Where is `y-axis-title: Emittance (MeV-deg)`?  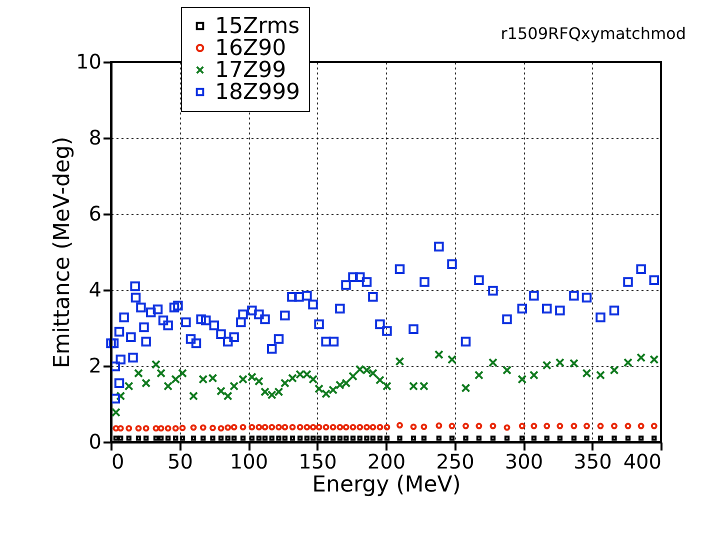 y-axis-title: Emittance (MeV-deg) is located at coordinates (63, 252).